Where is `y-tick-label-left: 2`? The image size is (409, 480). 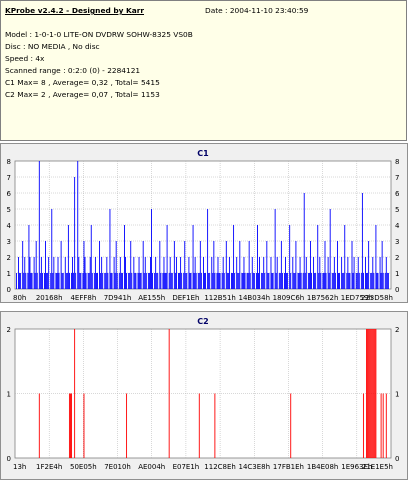
y-tick-label-left: 2 is located at coordinates (9, 258).